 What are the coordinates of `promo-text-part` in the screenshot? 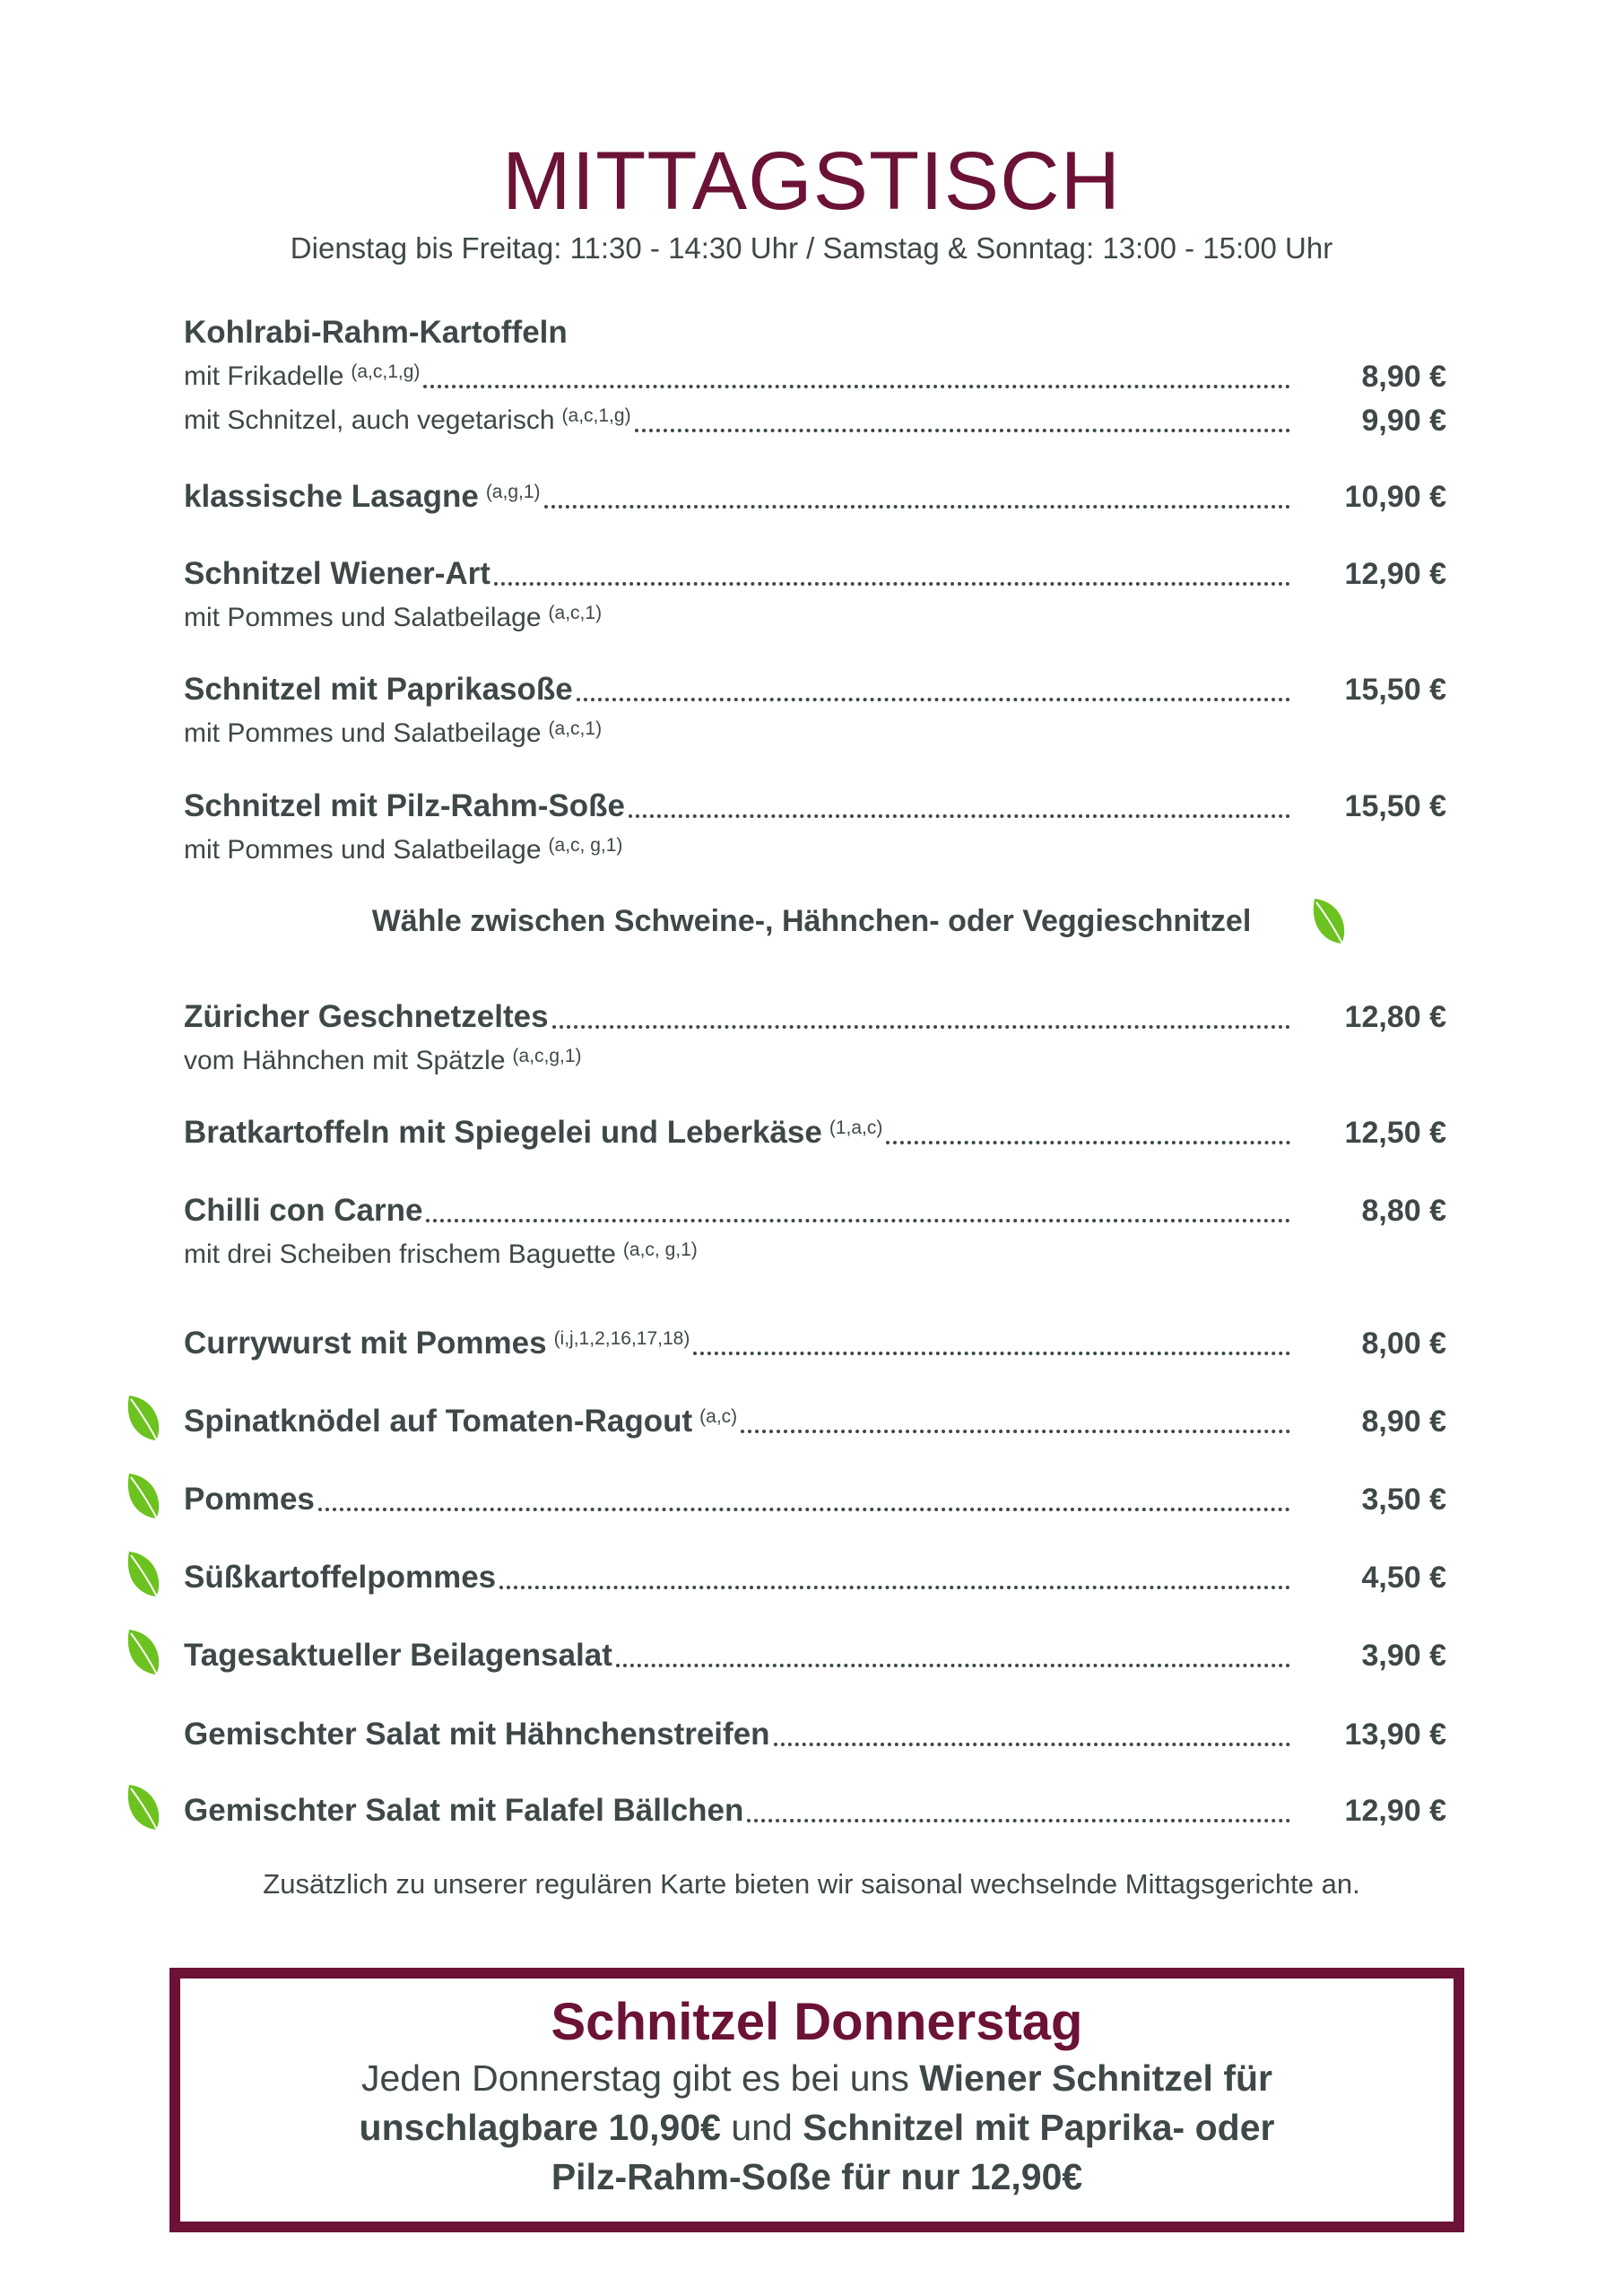 It's located at (603, 2127).